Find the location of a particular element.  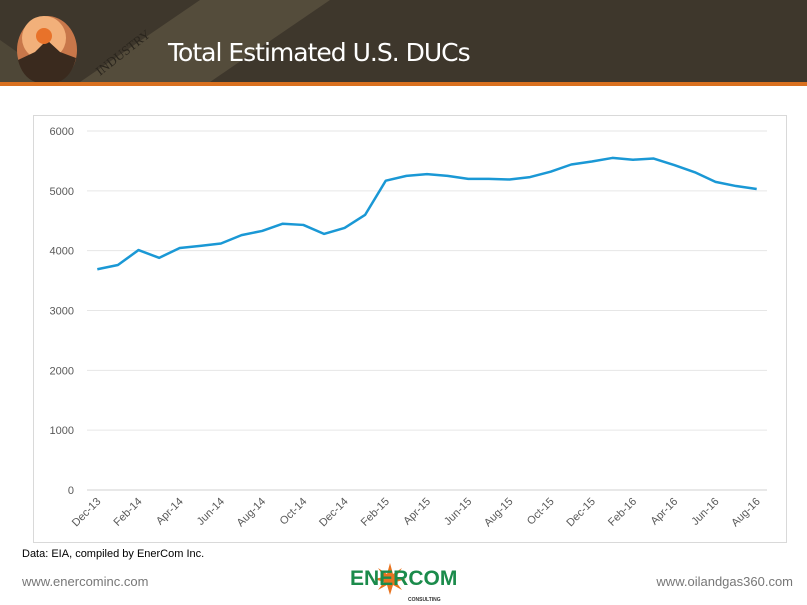

x-tick-label: Aug-15 is located at coordinates (499, 513).